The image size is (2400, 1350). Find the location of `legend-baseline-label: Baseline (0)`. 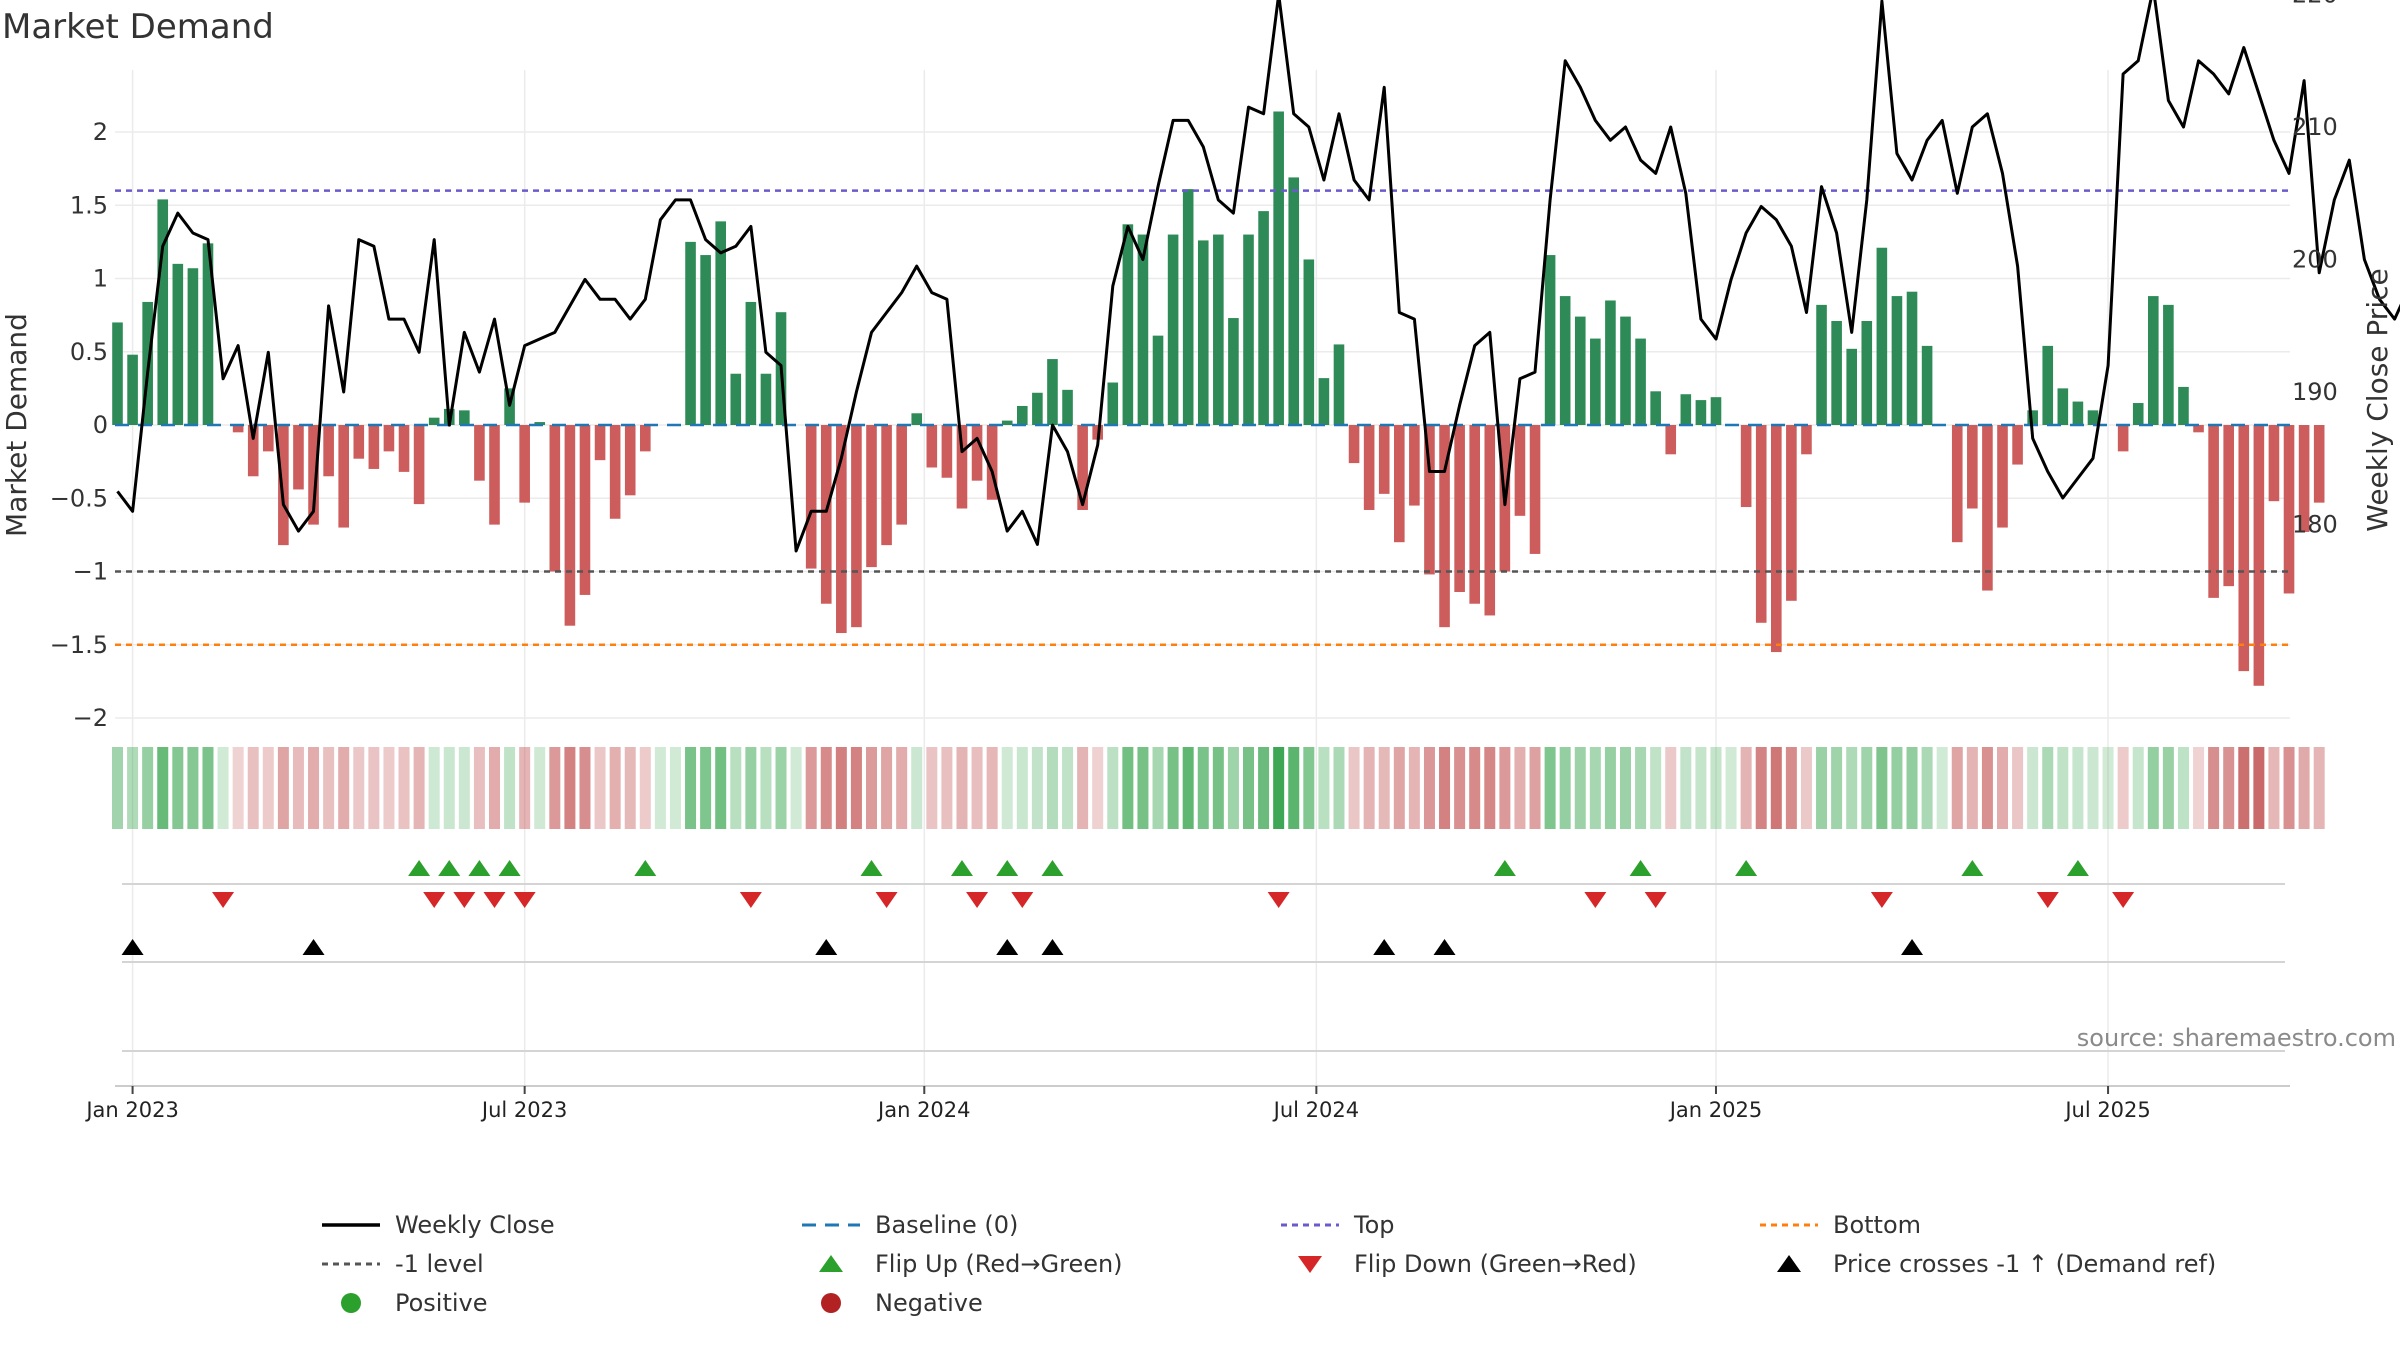

legend-baseline-label: Baseline (0) is located at coordinates (946, 1225).